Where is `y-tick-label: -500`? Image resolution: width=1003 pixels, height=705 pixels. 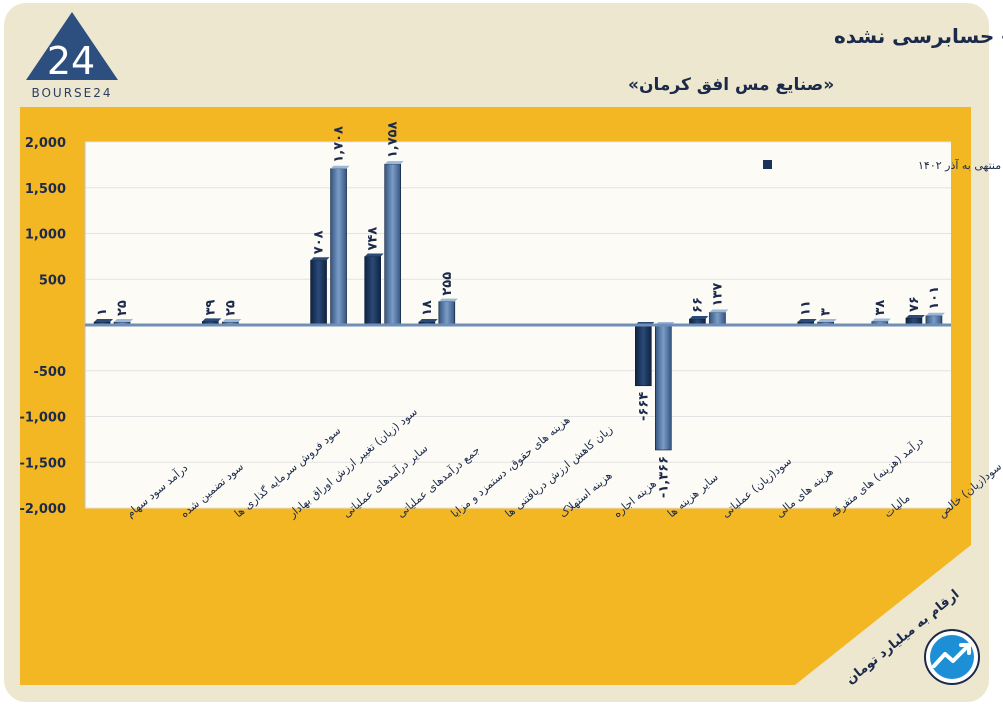 y-tick-label: -500 is located at coordinates (49, 372).